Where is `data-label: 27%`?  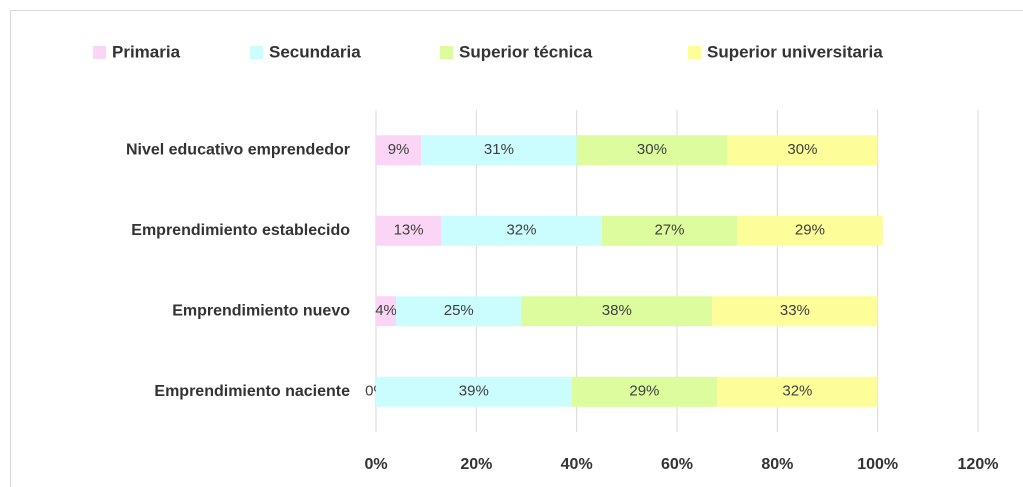 data-label: 27% is located at coordinates (669, 230).